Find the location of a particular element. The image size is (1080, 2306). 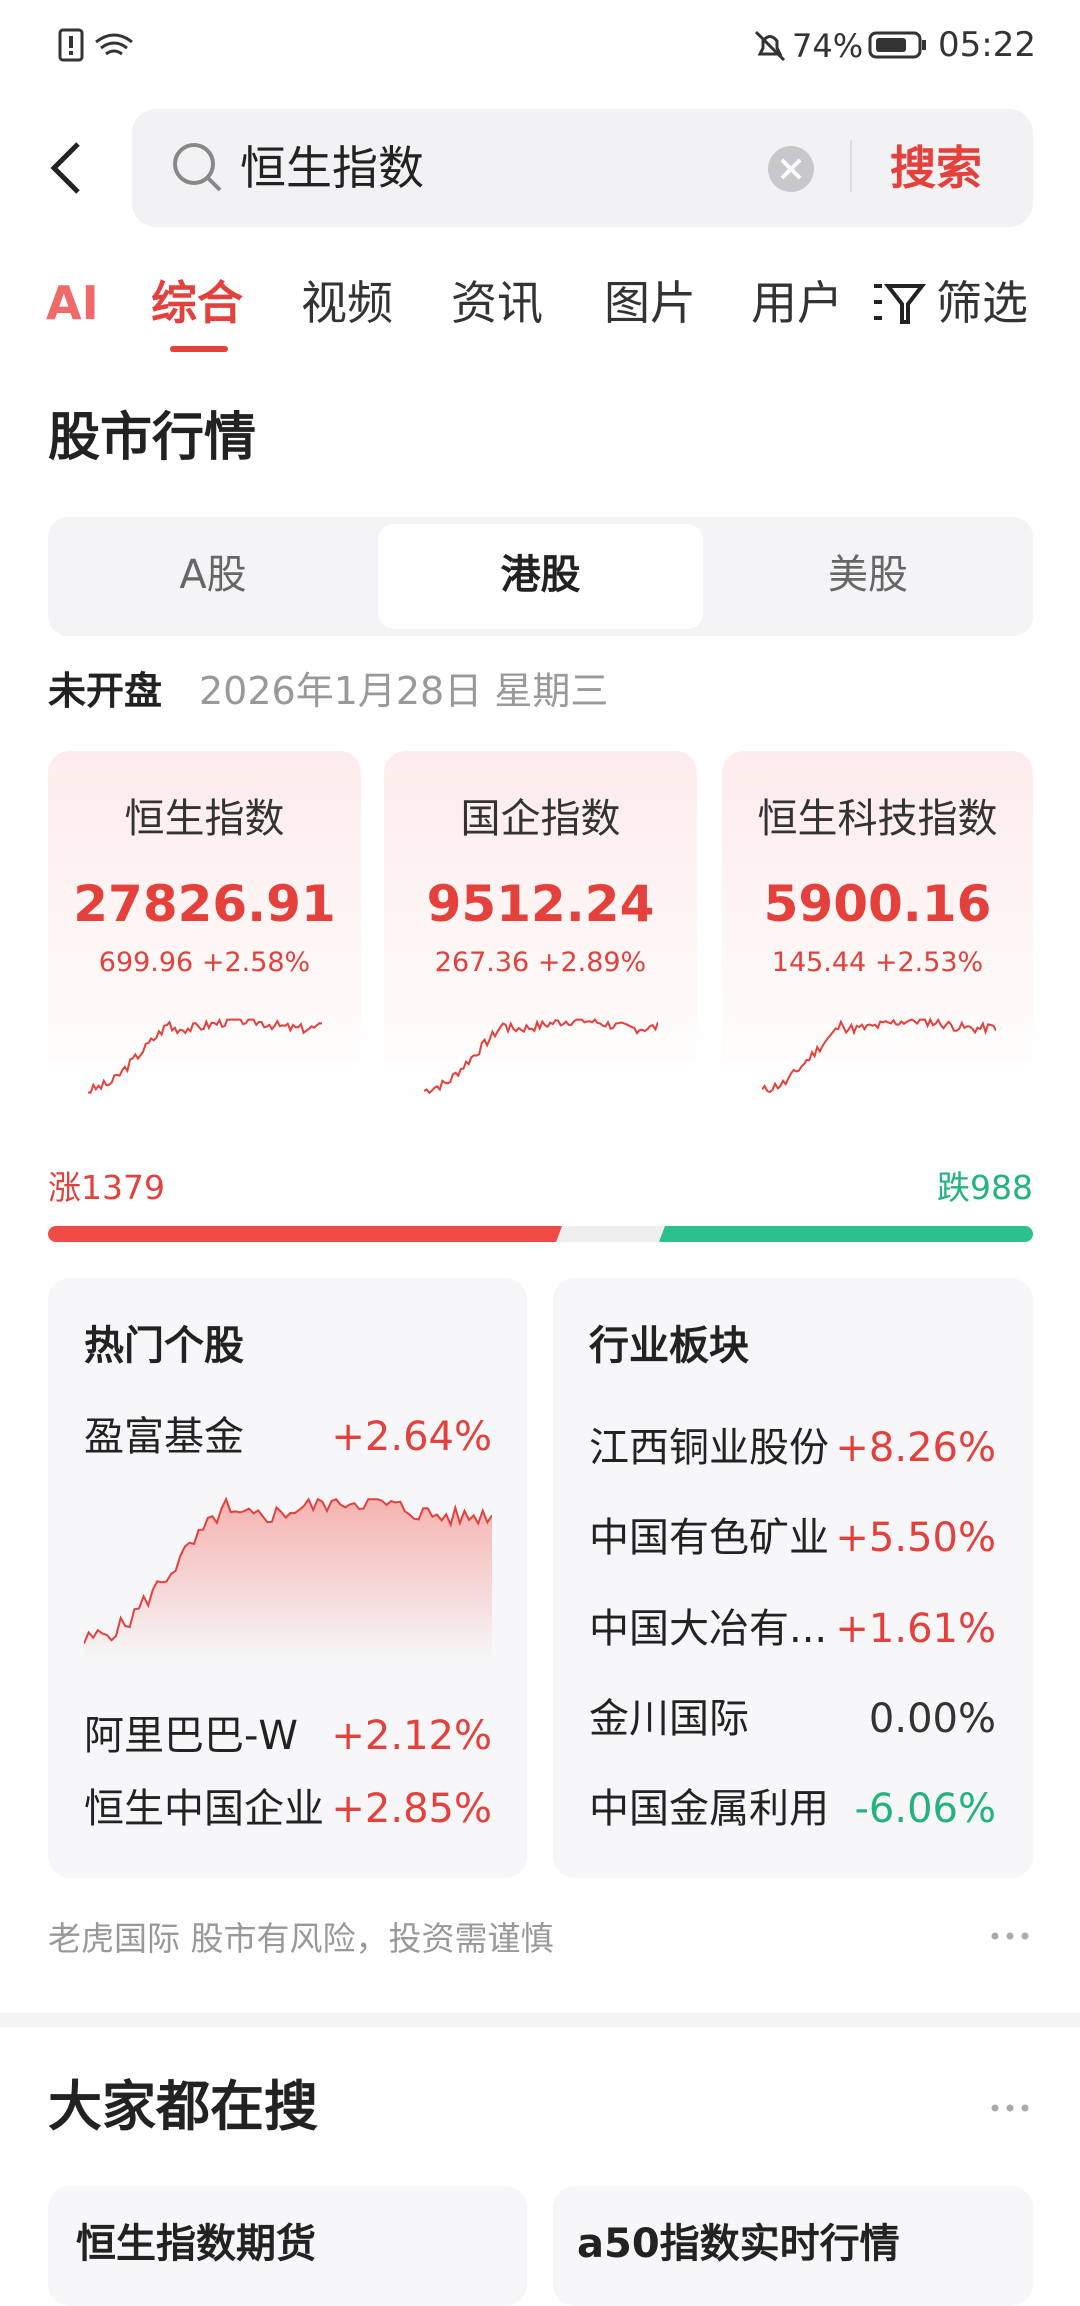

filter-icon is located at coordinates (898, 304).